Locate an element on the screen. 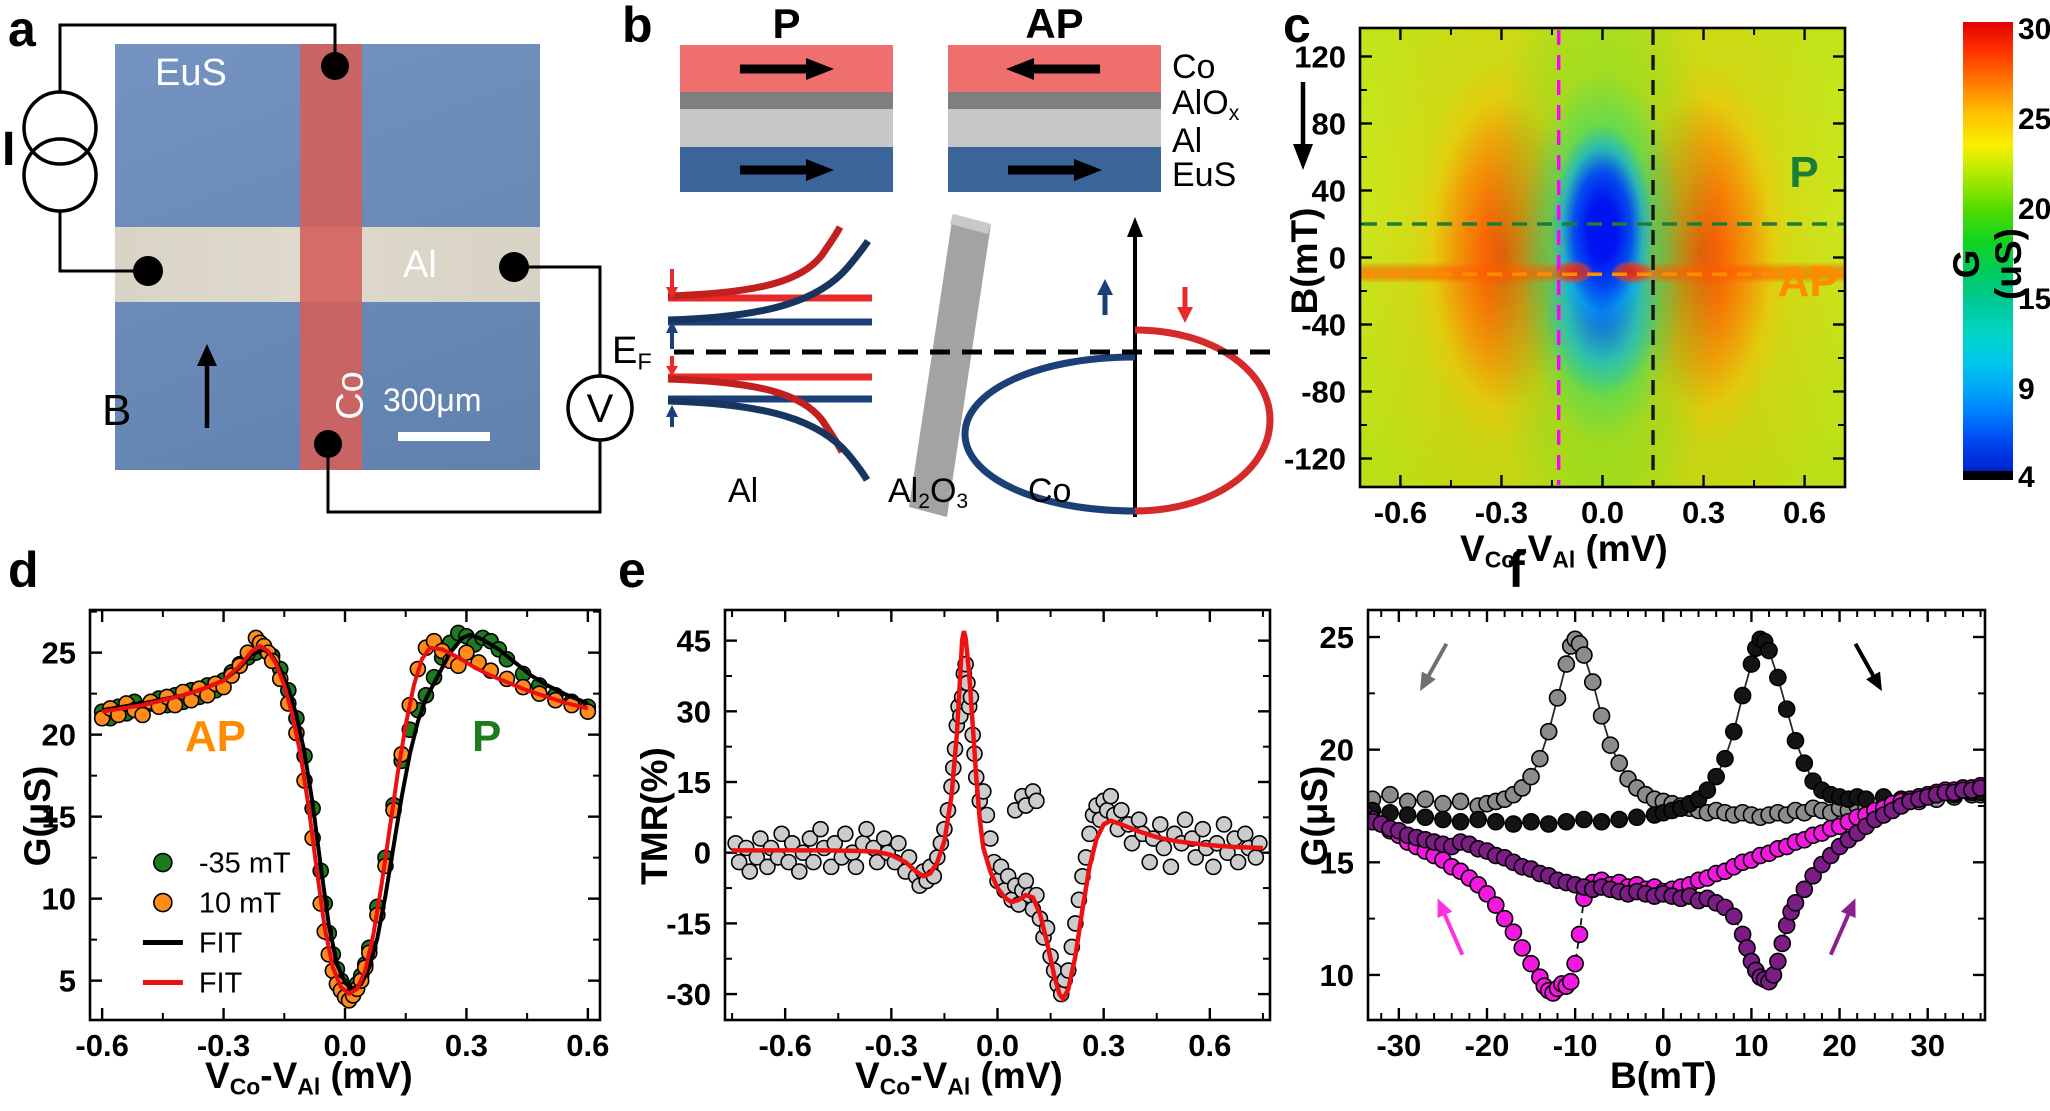 Image resolution: width=2050 pixels, height=1111 pixels. f-ylabel: G(μS) is located at coordinates (1314, 816).